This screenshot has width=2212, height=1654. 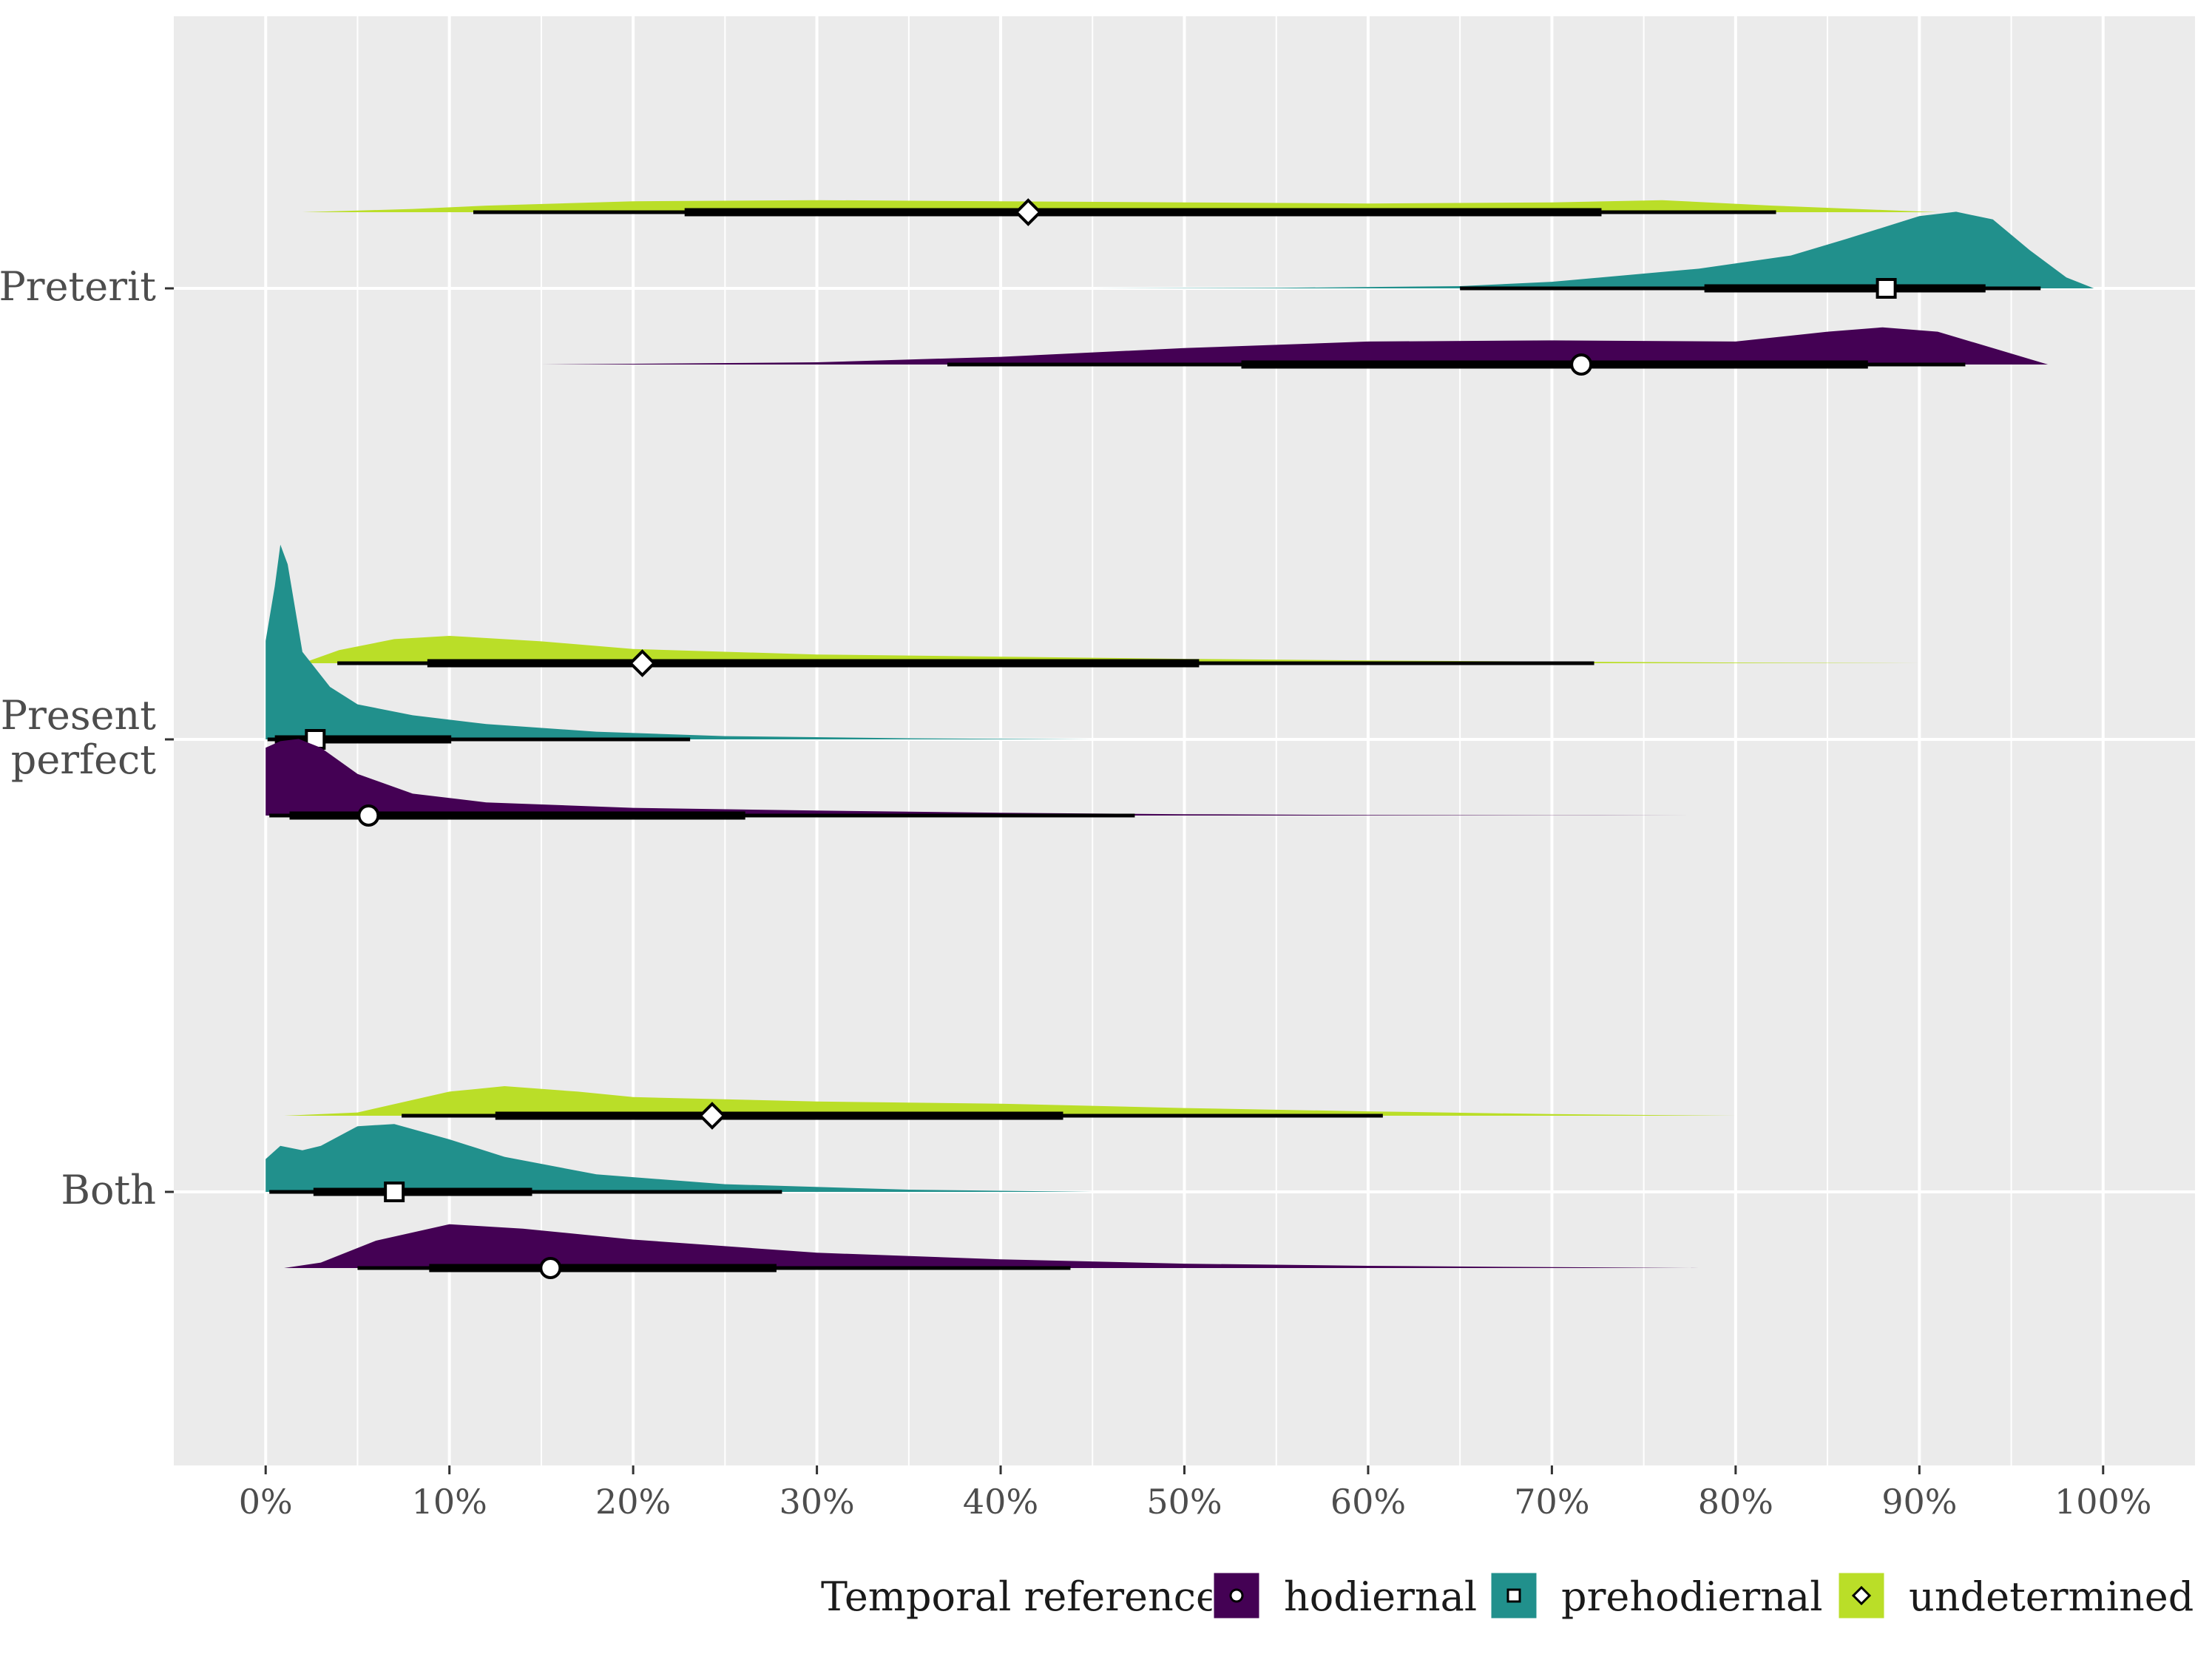 I want to click on legend-item-hodiernal: hodiernal, so click(x=1344, y=1595).